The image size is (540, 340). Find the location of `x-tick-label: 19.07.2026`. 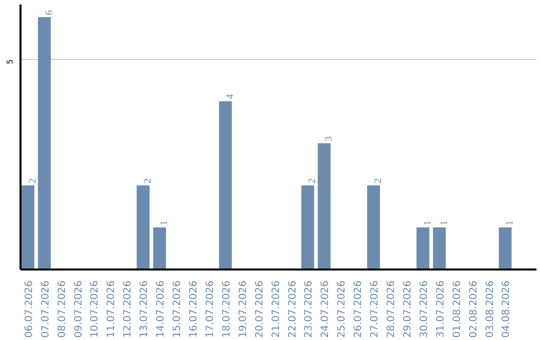

x-tick-label: 19.07.2026 is located at coordinates (243, 309).